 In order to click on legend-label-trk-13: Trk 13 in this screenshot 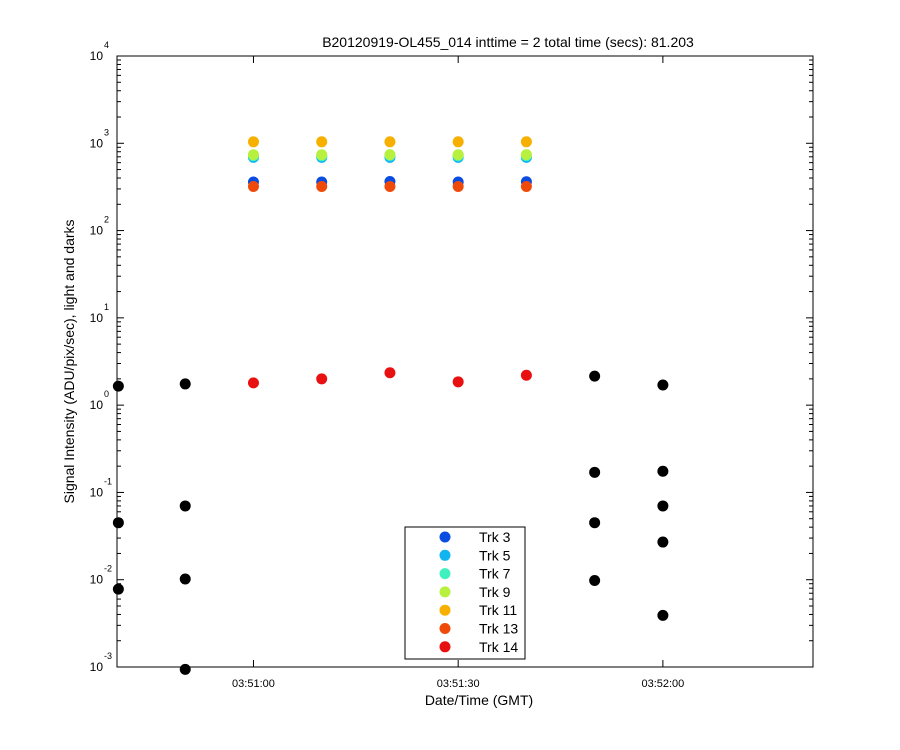, I will do `click(498, 629)`.